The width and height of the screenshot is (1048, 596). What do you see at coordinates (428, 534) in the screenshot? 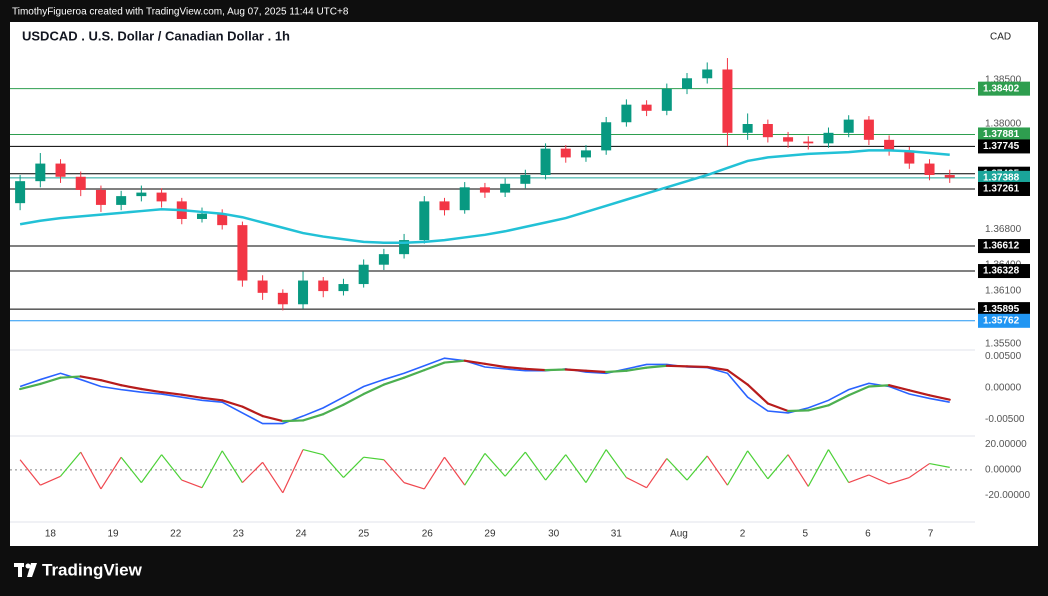
I see `x-tick-label: 26` at bounding box center [428, 534].